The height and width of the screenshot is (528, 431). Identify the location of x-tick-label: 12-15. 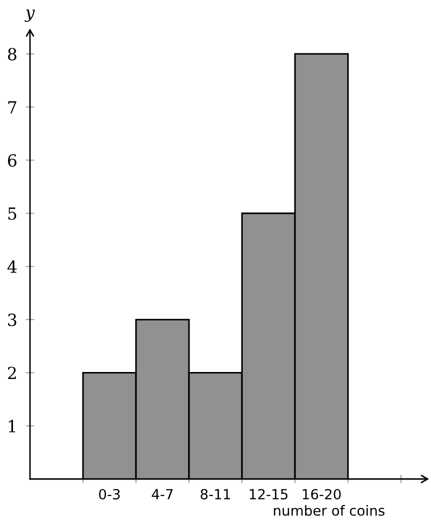
(269, 494).